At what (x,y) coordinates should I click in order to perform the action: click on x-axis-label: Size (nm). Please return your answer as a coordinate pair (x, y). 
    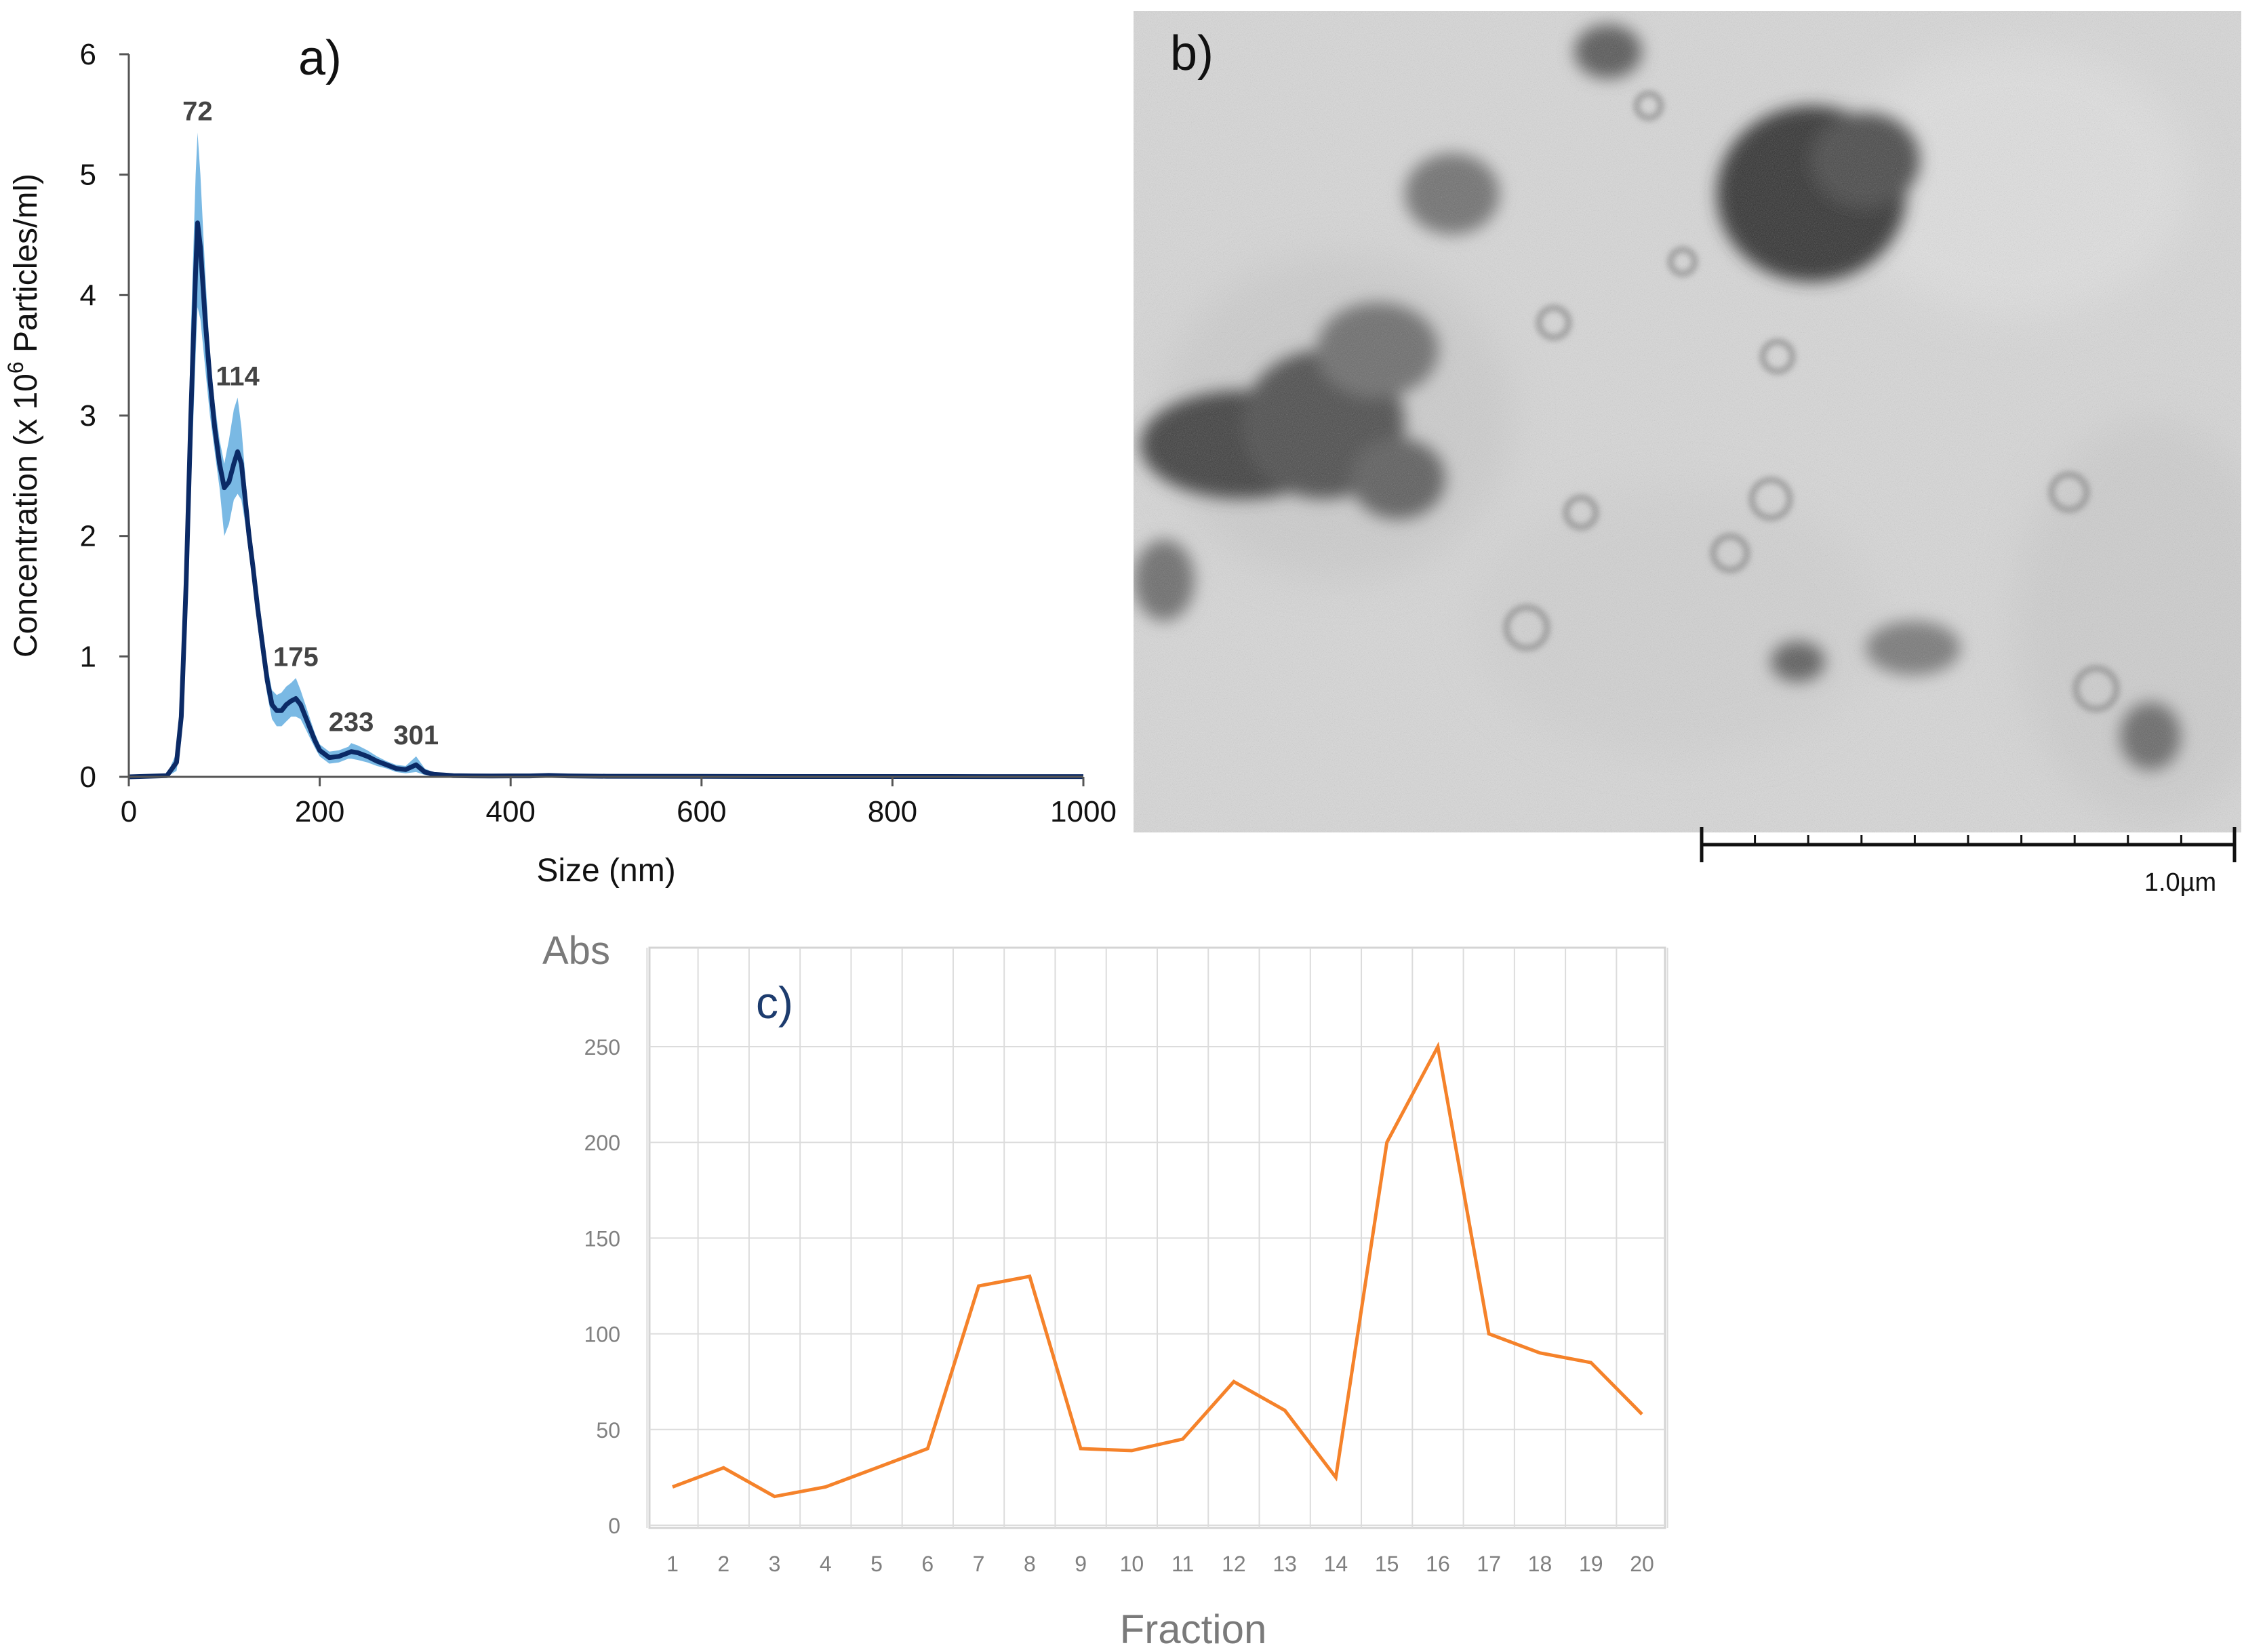
    Looking at the image, I should click on (605, 871).